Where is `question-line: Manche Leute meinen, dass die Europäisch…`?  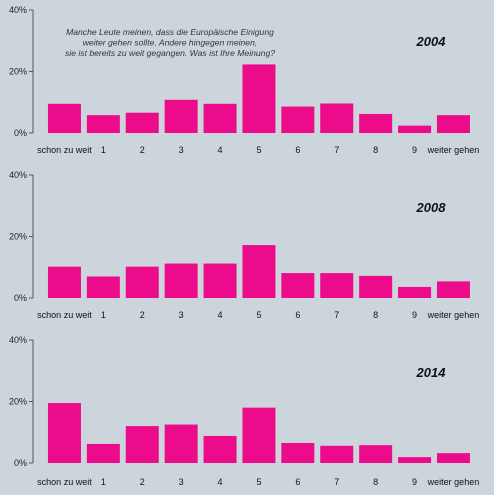
question-line: Manche Leute meinen, dass die Europäisch… is located at coordinates (170, 32).